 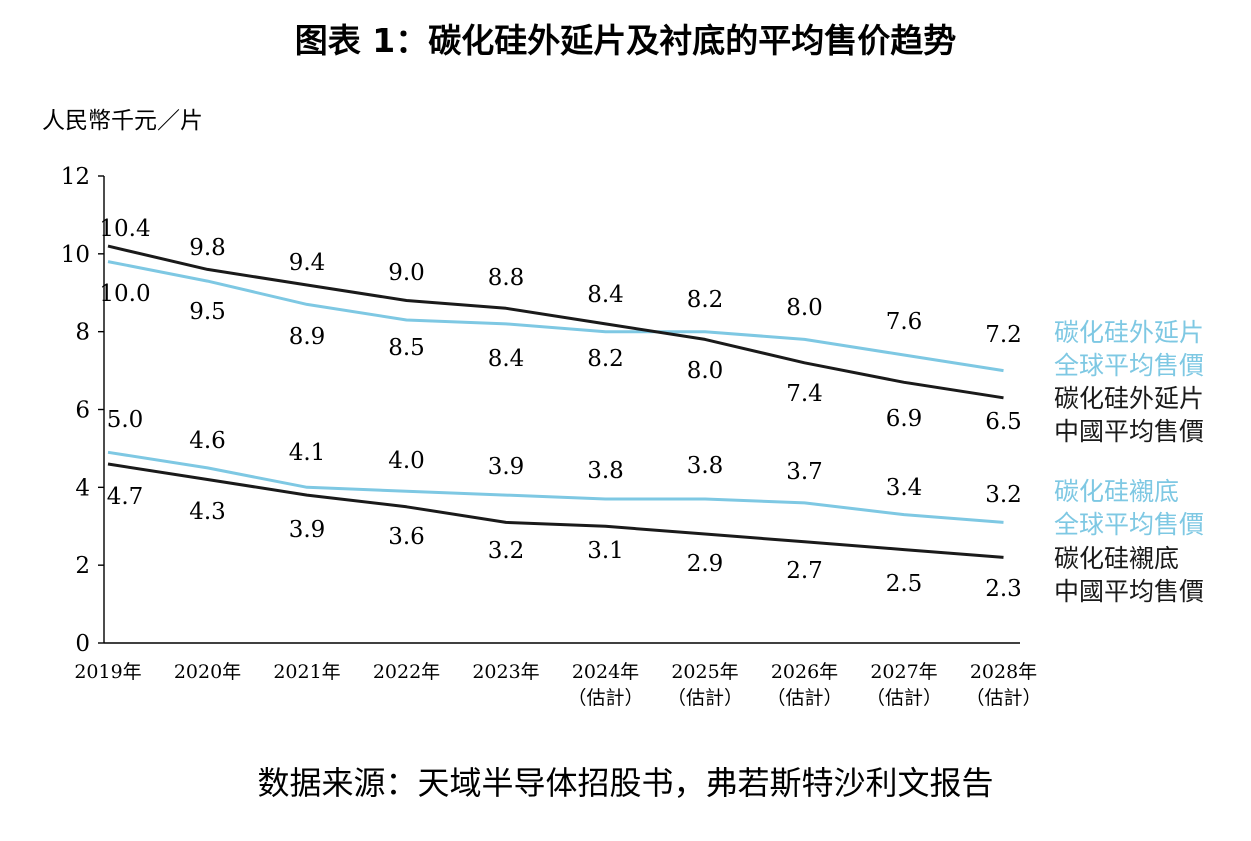 I want to click on data-label: 9.8, so click(x=207, y=248).